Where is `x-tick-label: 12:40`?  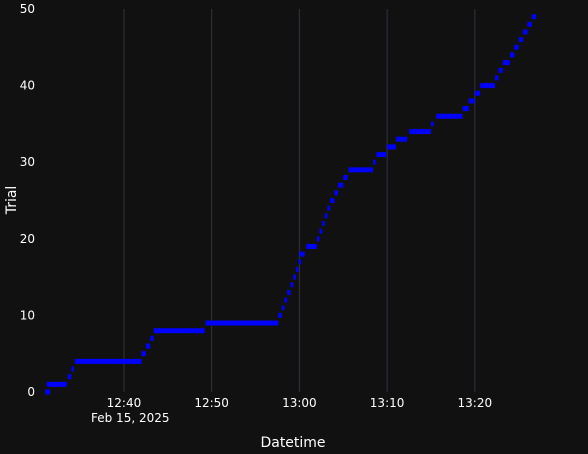
x-tick-label: 12:40 is located at coordinates (124, 403).